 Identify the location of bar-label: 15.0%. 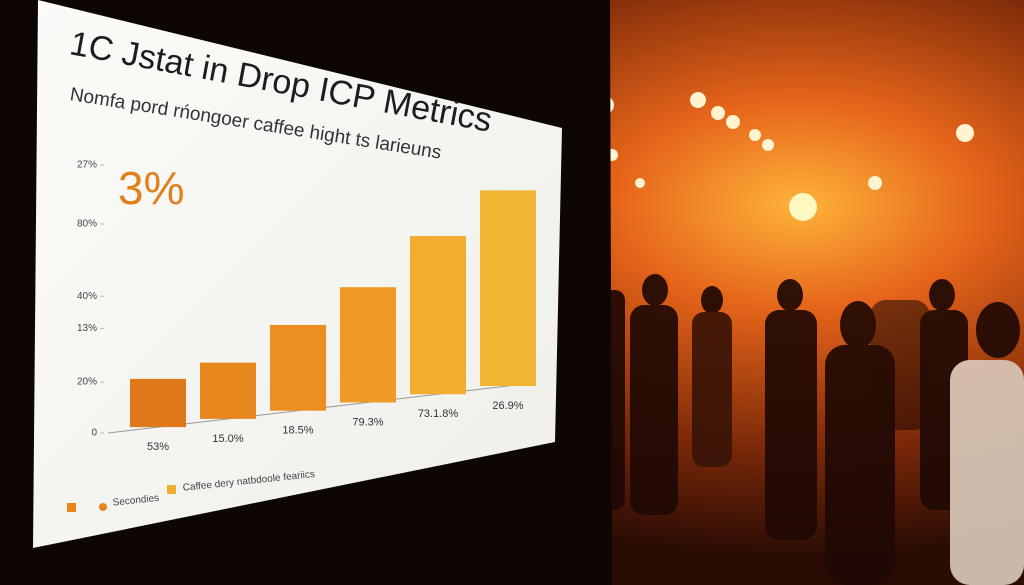
(227, 439).